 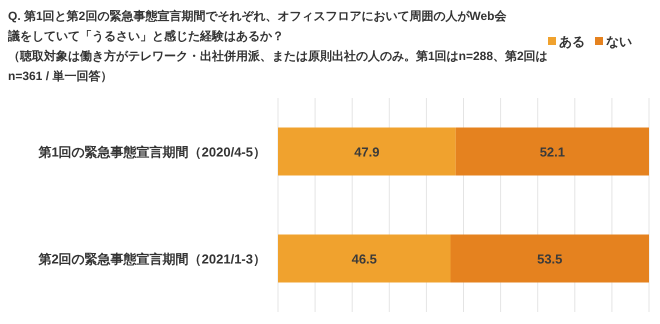 What do you see at coordinates (553, 152) in the screenshot?
I see `data-label: 52.1` at bounding box center [553, 152].